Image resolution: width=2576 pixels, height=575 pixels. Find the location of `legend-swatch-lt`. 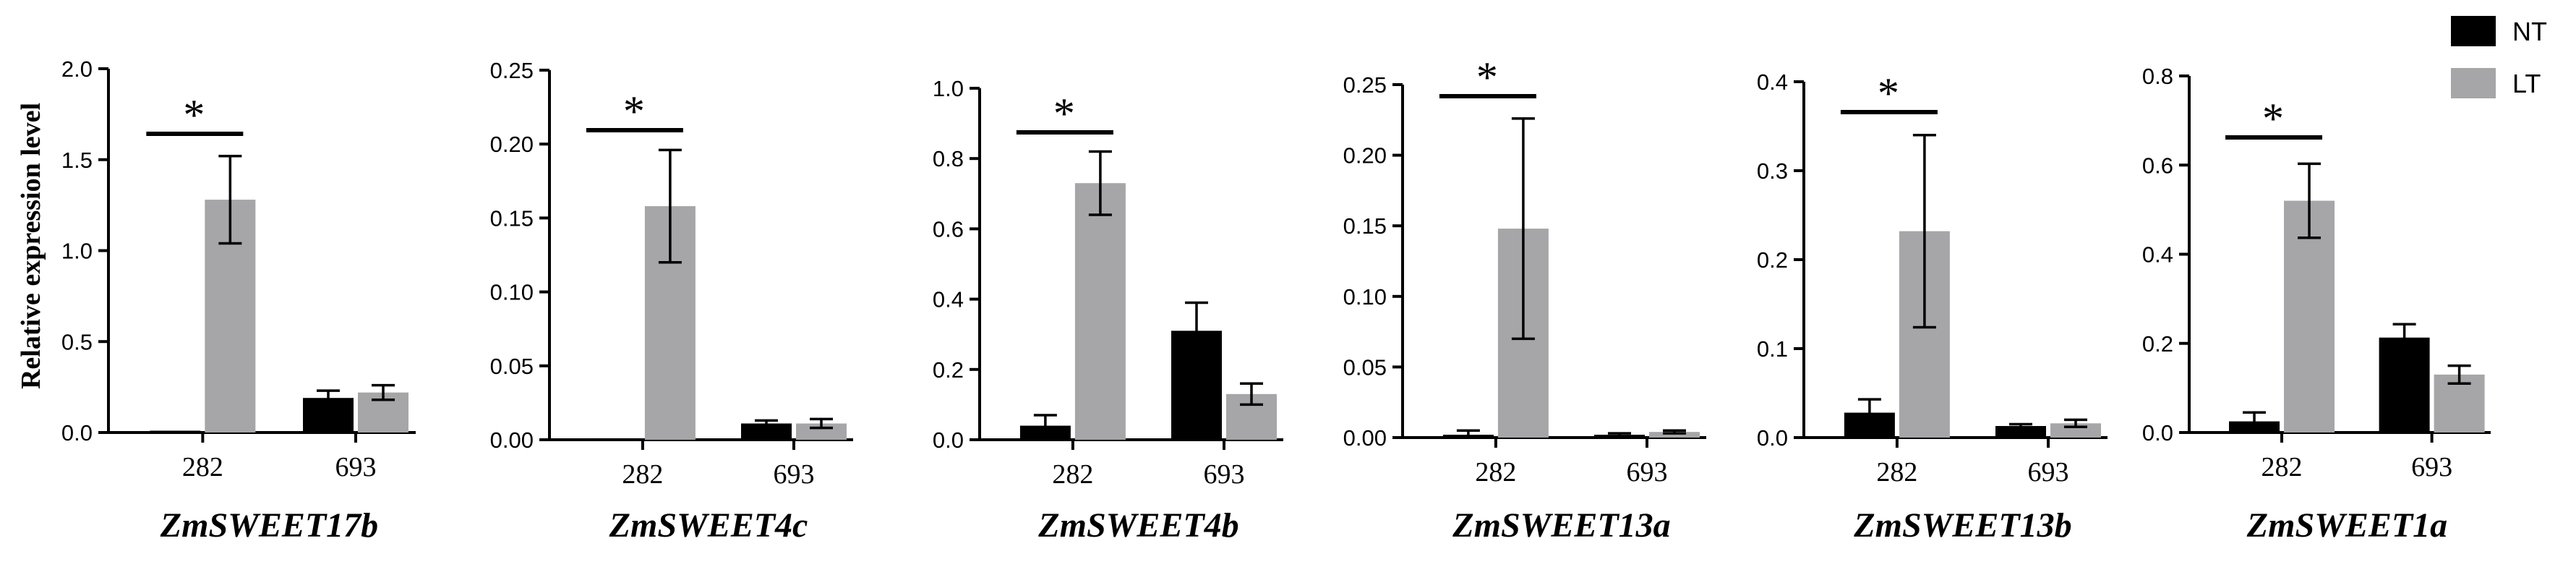

legend-swatch-lt is located at coordinates (2473, 83).